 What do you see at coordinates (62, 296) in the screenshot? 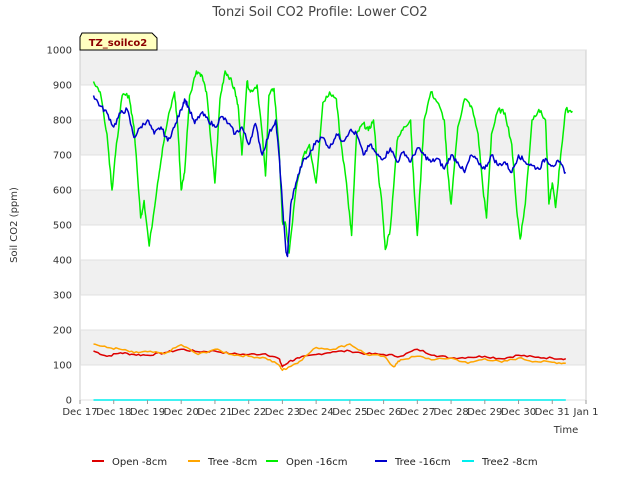
I see `y-tick-label: 300` at bounding box center [62, 296].